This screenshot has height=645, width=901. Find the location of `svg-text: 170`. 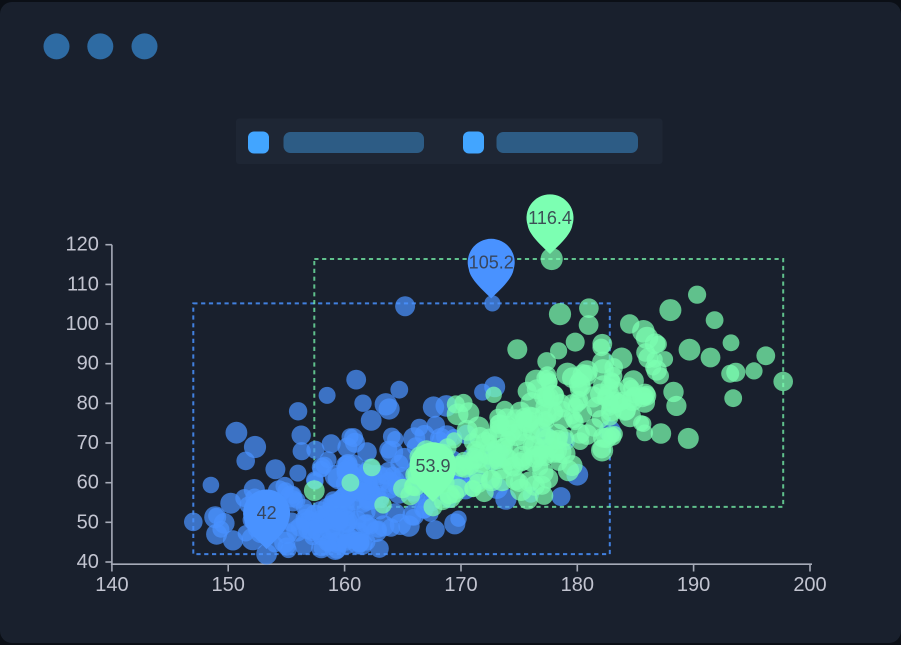

svg-text: 170 is located at coordinates (460, 585).